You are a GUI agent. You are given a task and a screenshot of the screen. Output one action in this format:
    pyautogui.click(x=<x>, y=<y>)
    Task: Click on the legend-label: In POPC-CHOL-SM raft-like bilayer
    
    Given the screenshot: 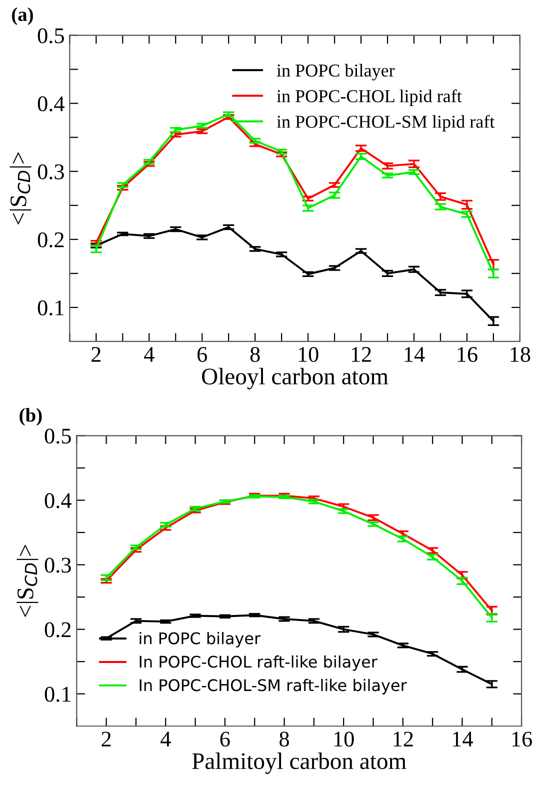 What is the action you would take?
    pyautogui.click(x=273, y=686)
    